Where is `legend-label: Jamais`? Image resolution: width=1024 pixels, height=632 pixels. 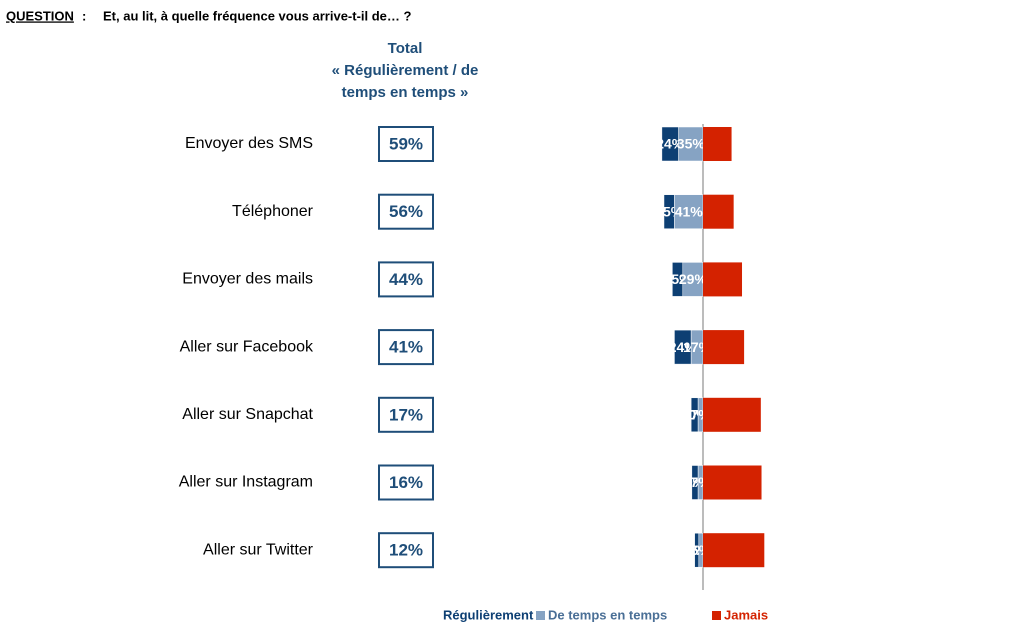
legend-label: Jamais is located at coordinates (746, 614).